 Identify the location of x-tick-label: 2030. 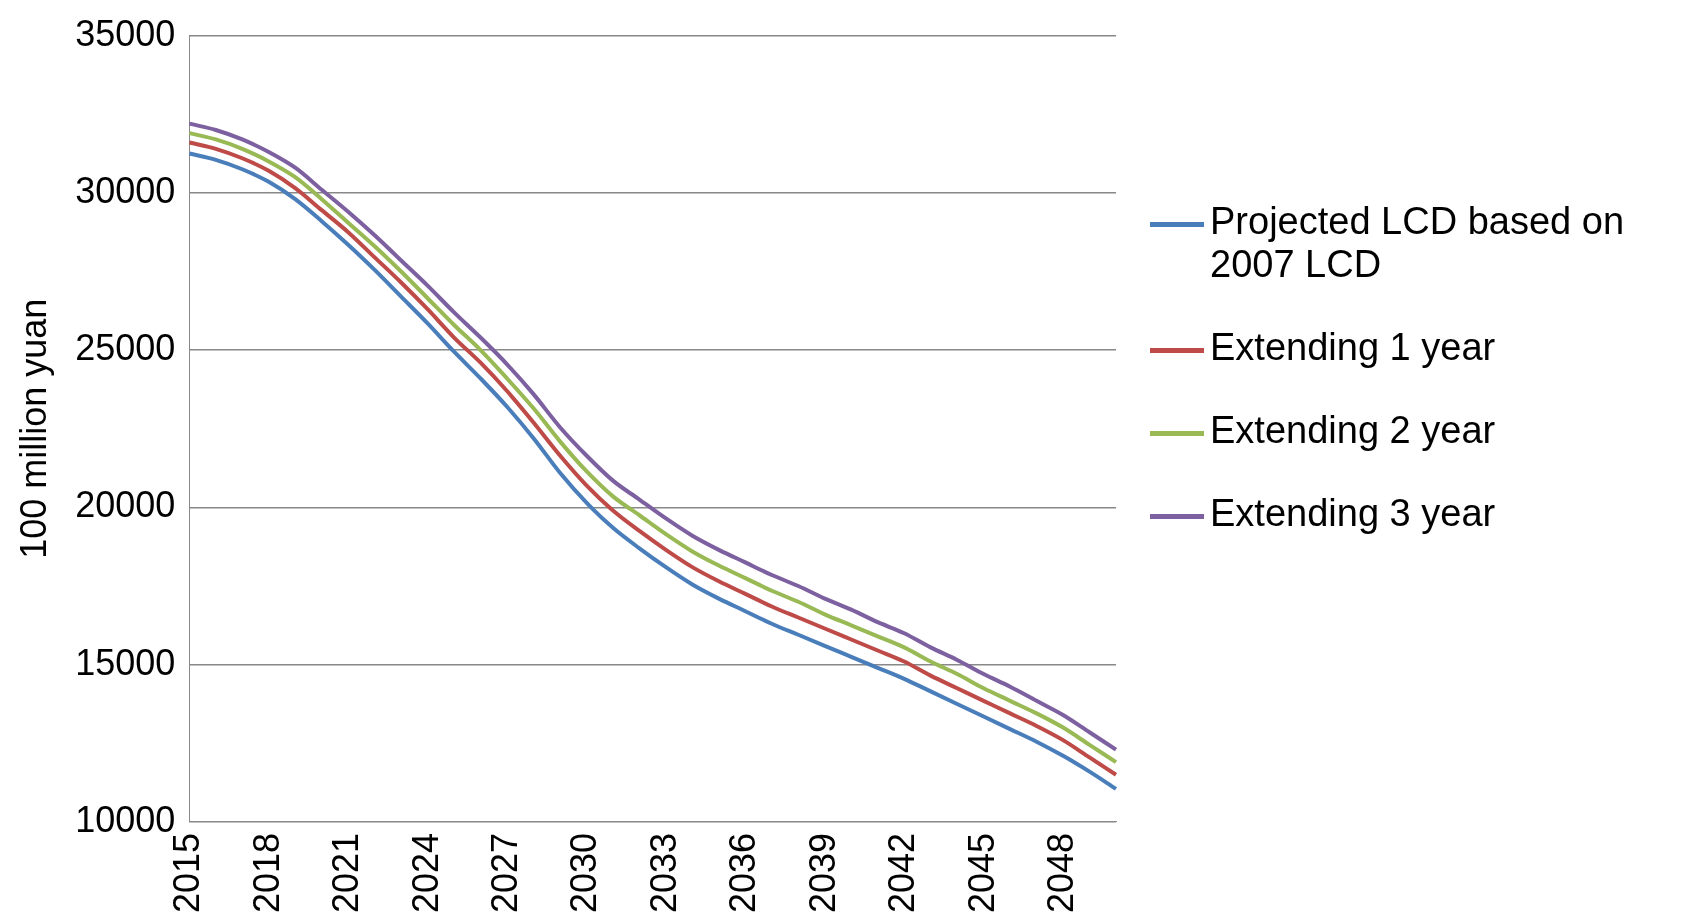
(584, 873).